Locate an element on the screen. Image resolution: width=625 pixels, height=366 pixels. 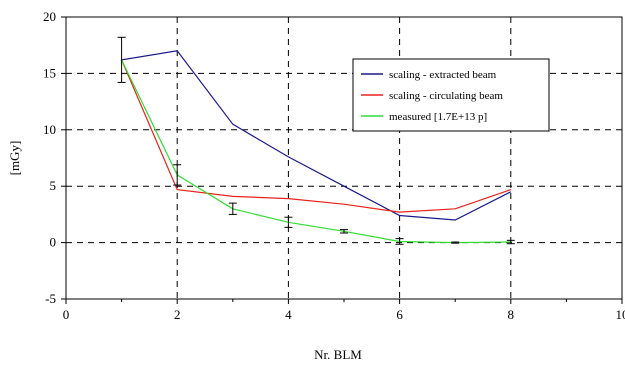
y-tick-label: 15 is located at coordinates (49, 72).